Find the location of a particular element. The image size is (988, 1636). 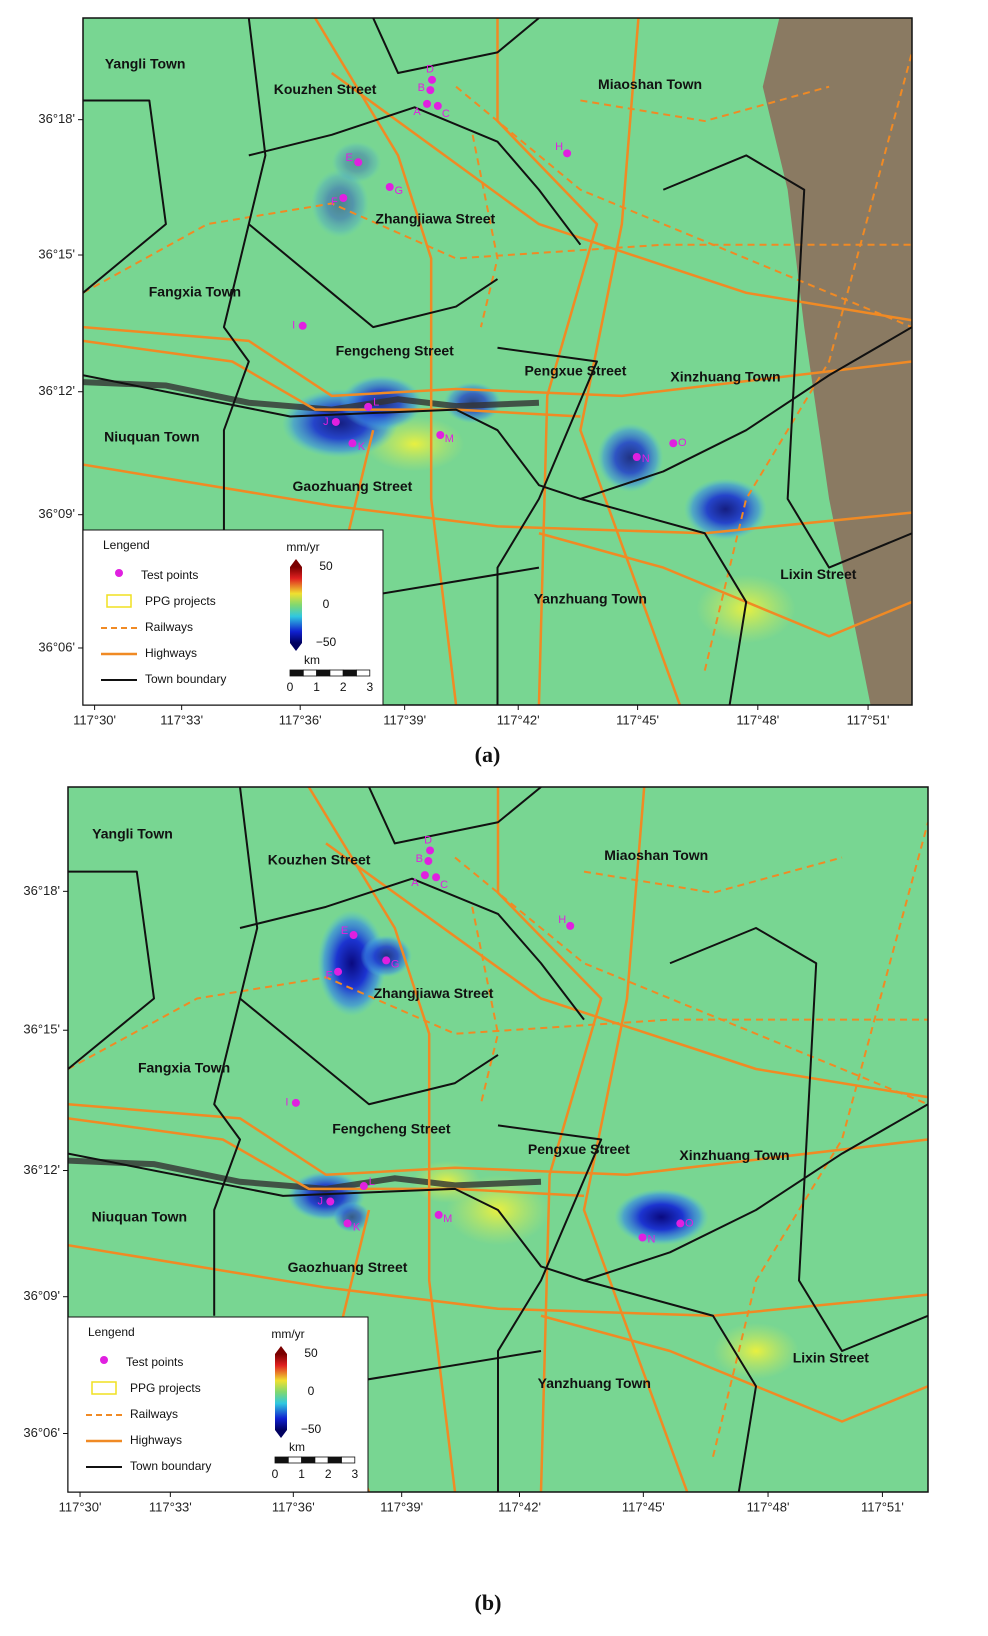

legend-label: Test points is located at coordinates (169, 575).